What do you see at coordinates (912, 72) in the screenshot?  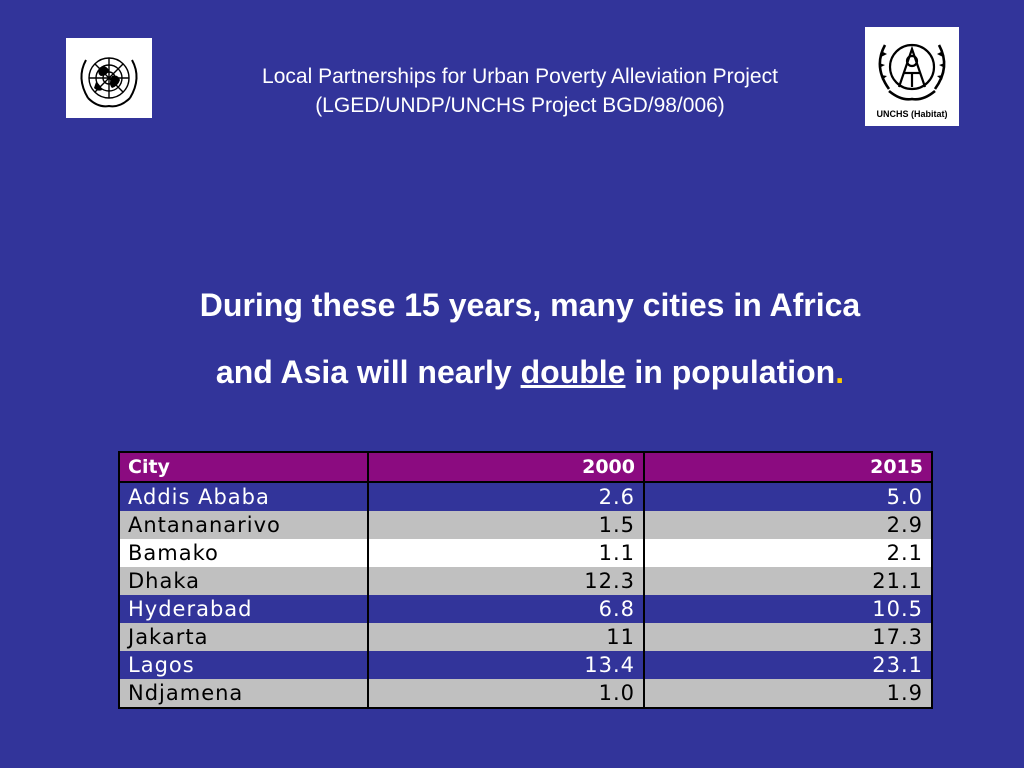 I see `unchs-habitat-emblem-icon` at bounding box center [912, 72].